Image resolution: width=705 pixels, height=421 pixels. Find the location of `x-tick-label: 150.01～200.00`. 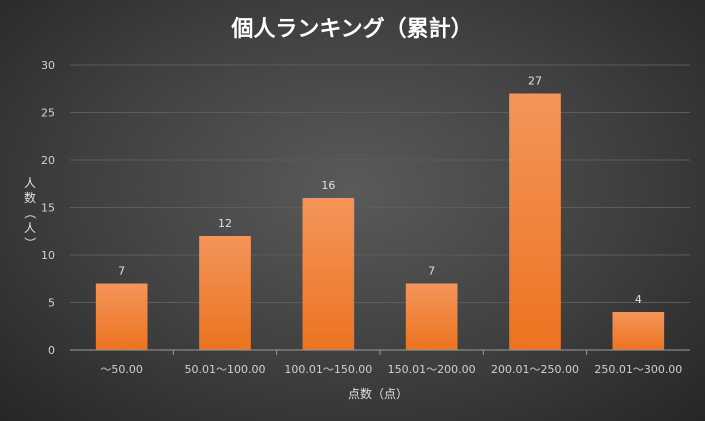

x-tick-label: 150.01～200.00 is located at coordinates (432, 369).